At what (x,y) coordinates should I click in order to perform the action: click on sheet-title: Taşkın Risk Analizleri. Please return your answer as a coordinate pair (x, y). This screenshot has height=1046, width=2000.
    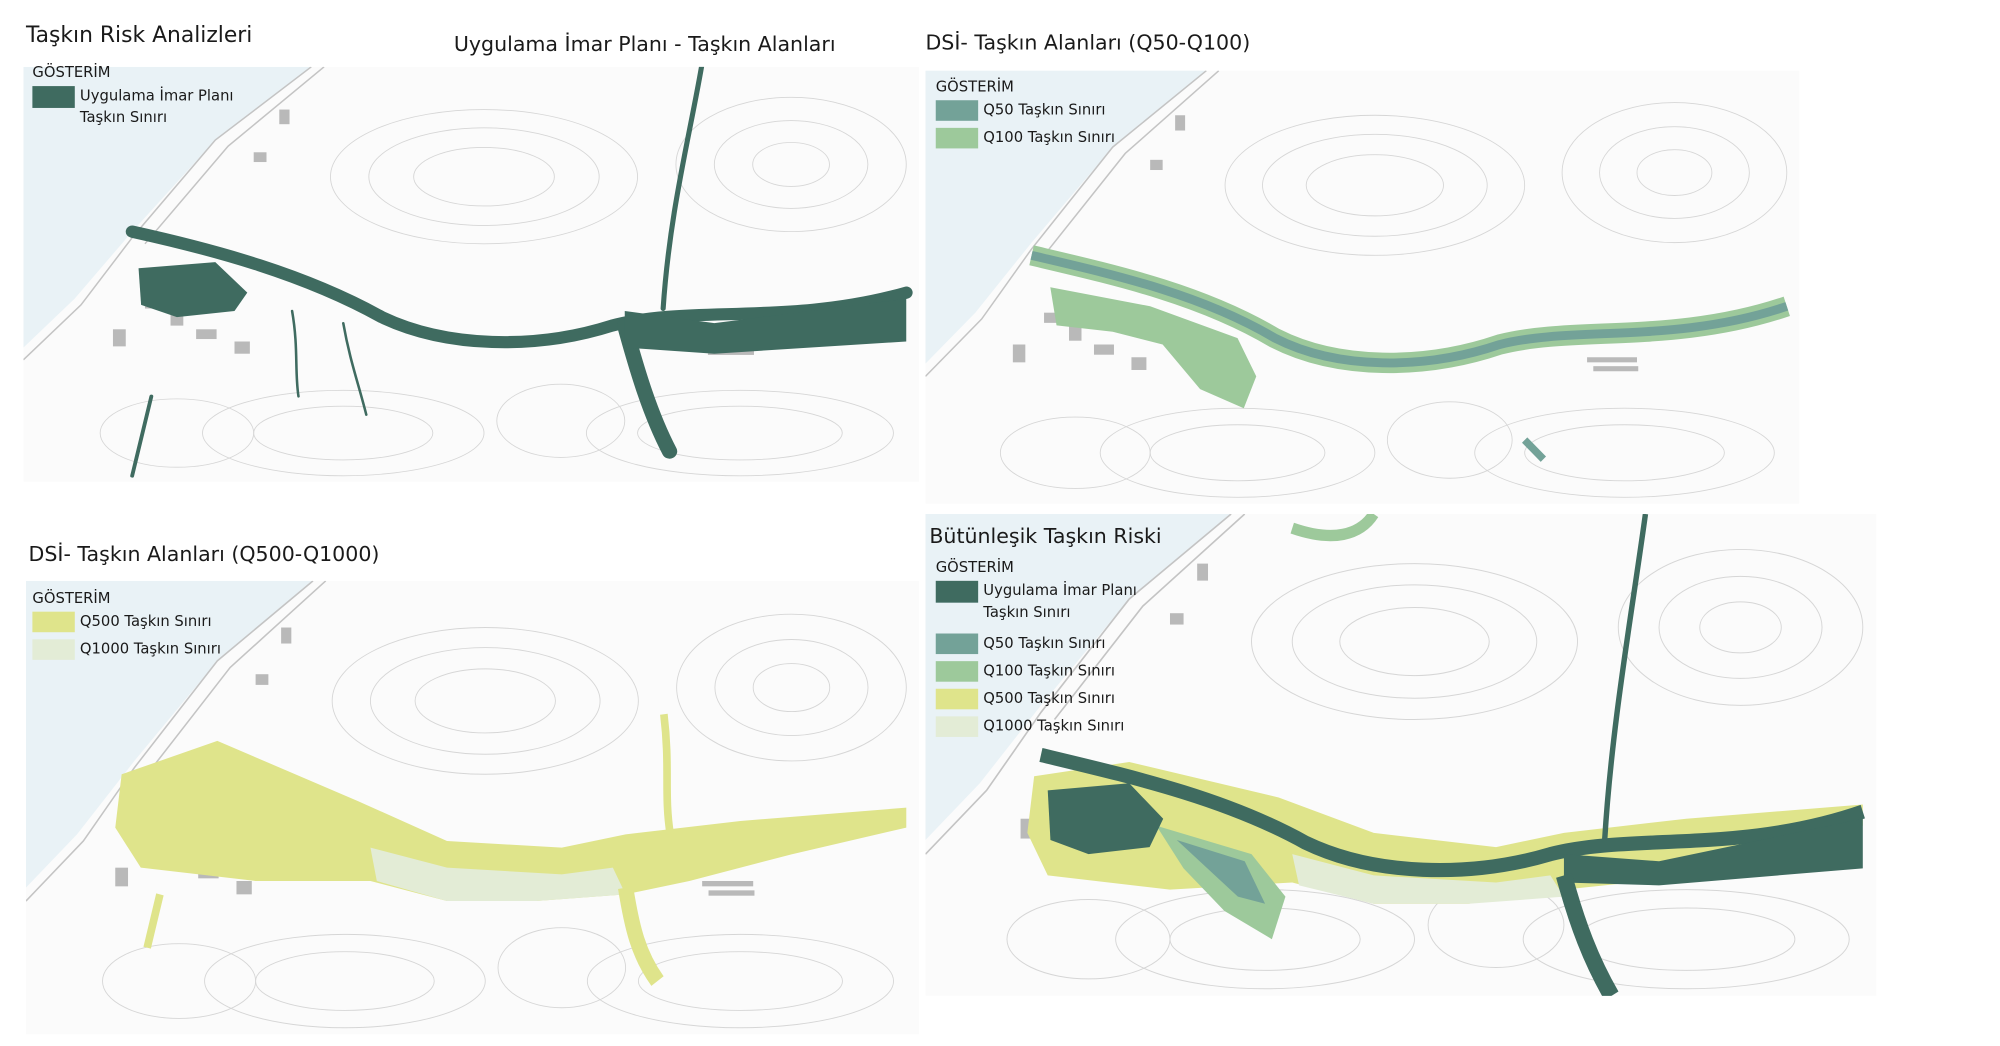
    Looking at the image, I should click on (138, 35).